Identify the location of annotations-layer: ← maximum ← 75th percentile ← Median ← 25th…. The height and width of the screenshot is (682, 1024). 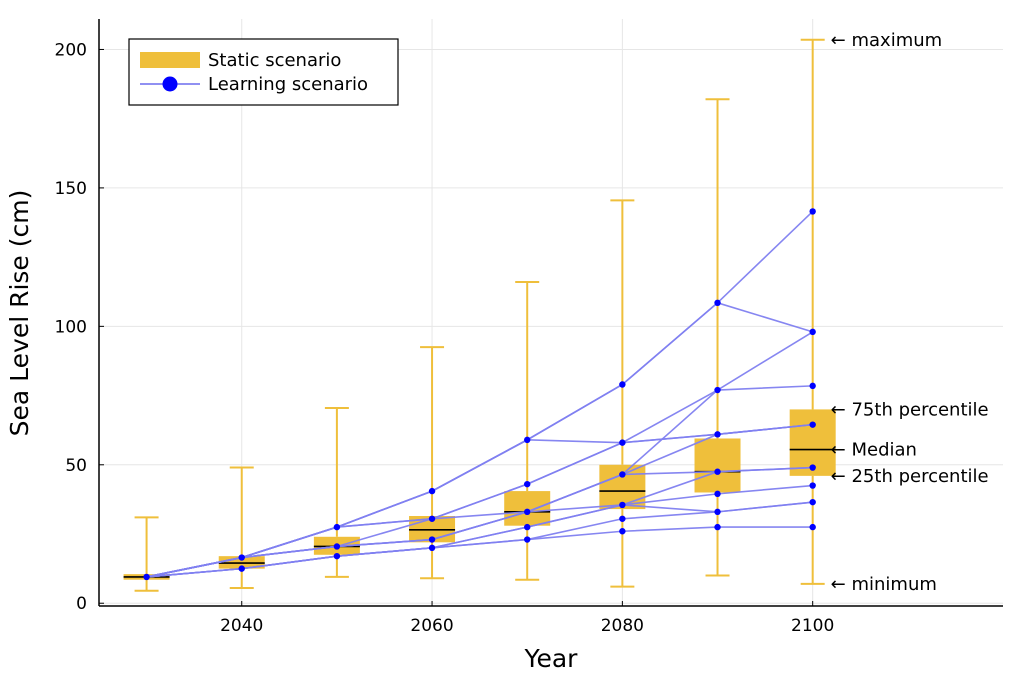
(910, 312).